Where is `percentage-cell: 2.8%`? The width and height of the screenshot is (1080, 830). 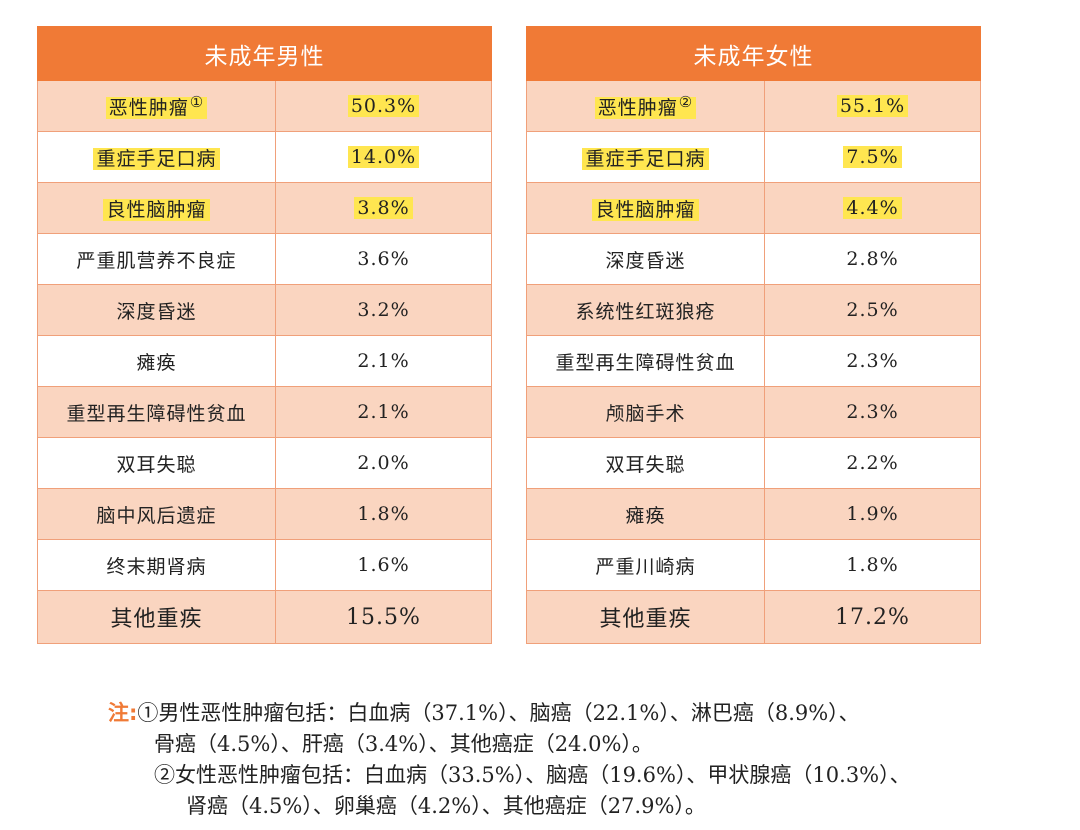 percentage-cell: 2.8% is located at coordinates (872, 259).